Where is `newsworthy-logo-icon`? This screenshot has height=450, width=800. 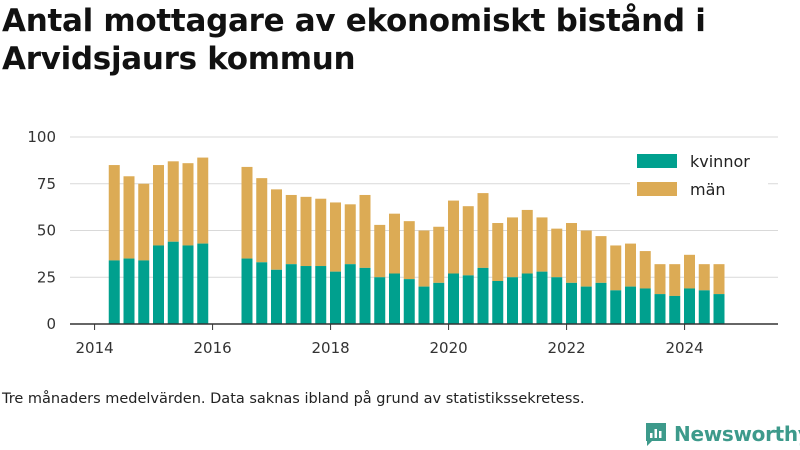 newsworthy-logo-icon is located at coordinates (656, 434).